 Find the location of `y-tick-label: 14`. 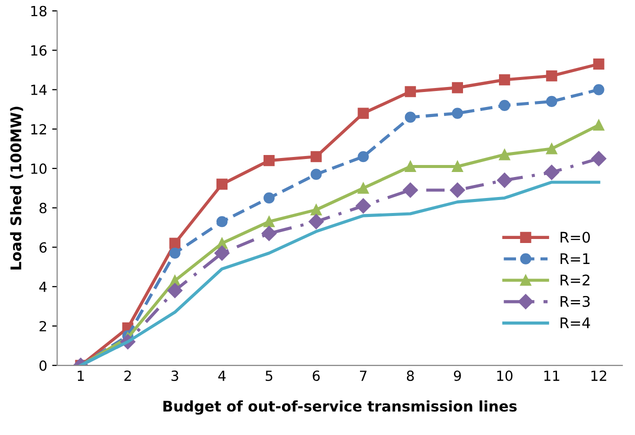

y-tick-label: 14 is located at coordinates (39, 89).